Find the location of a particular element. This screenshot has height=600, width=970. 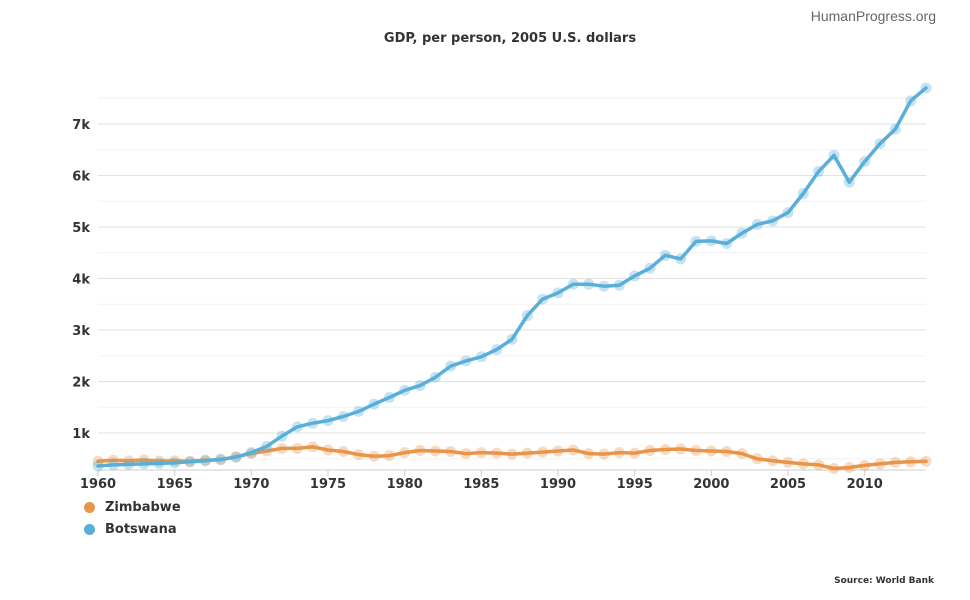

y-tick-label: 5k is located at coordinates (81, 228).